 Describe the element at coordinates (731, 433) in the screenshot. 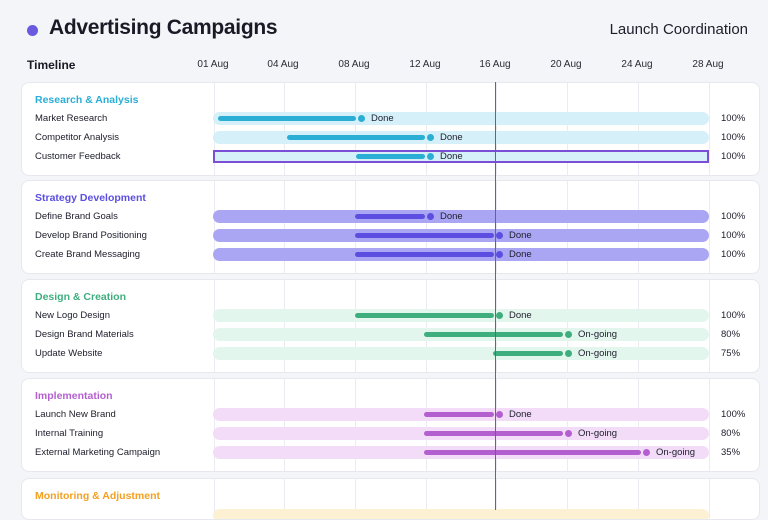

I see `task-percent: 80%` at that location.